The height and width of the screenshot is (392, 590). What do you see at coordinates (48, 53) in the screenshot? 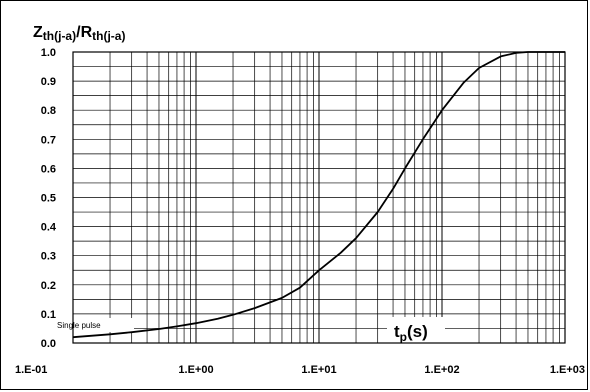
I see `y-tick-label: 1.0` at bounding box center [48, 53].